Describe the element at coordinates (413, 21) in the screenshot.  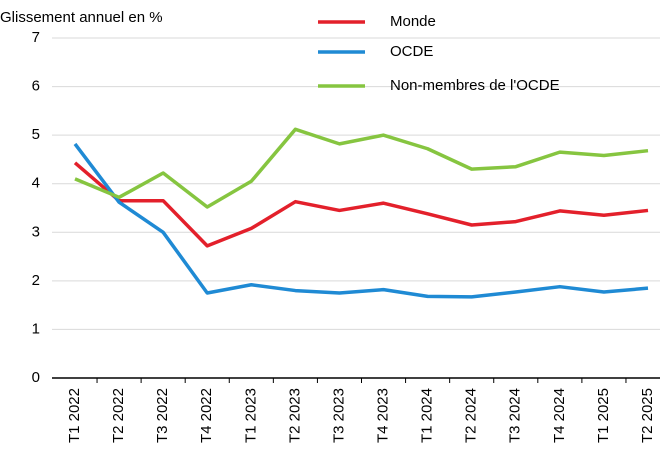
I see `legend-label: Monde` at that location.